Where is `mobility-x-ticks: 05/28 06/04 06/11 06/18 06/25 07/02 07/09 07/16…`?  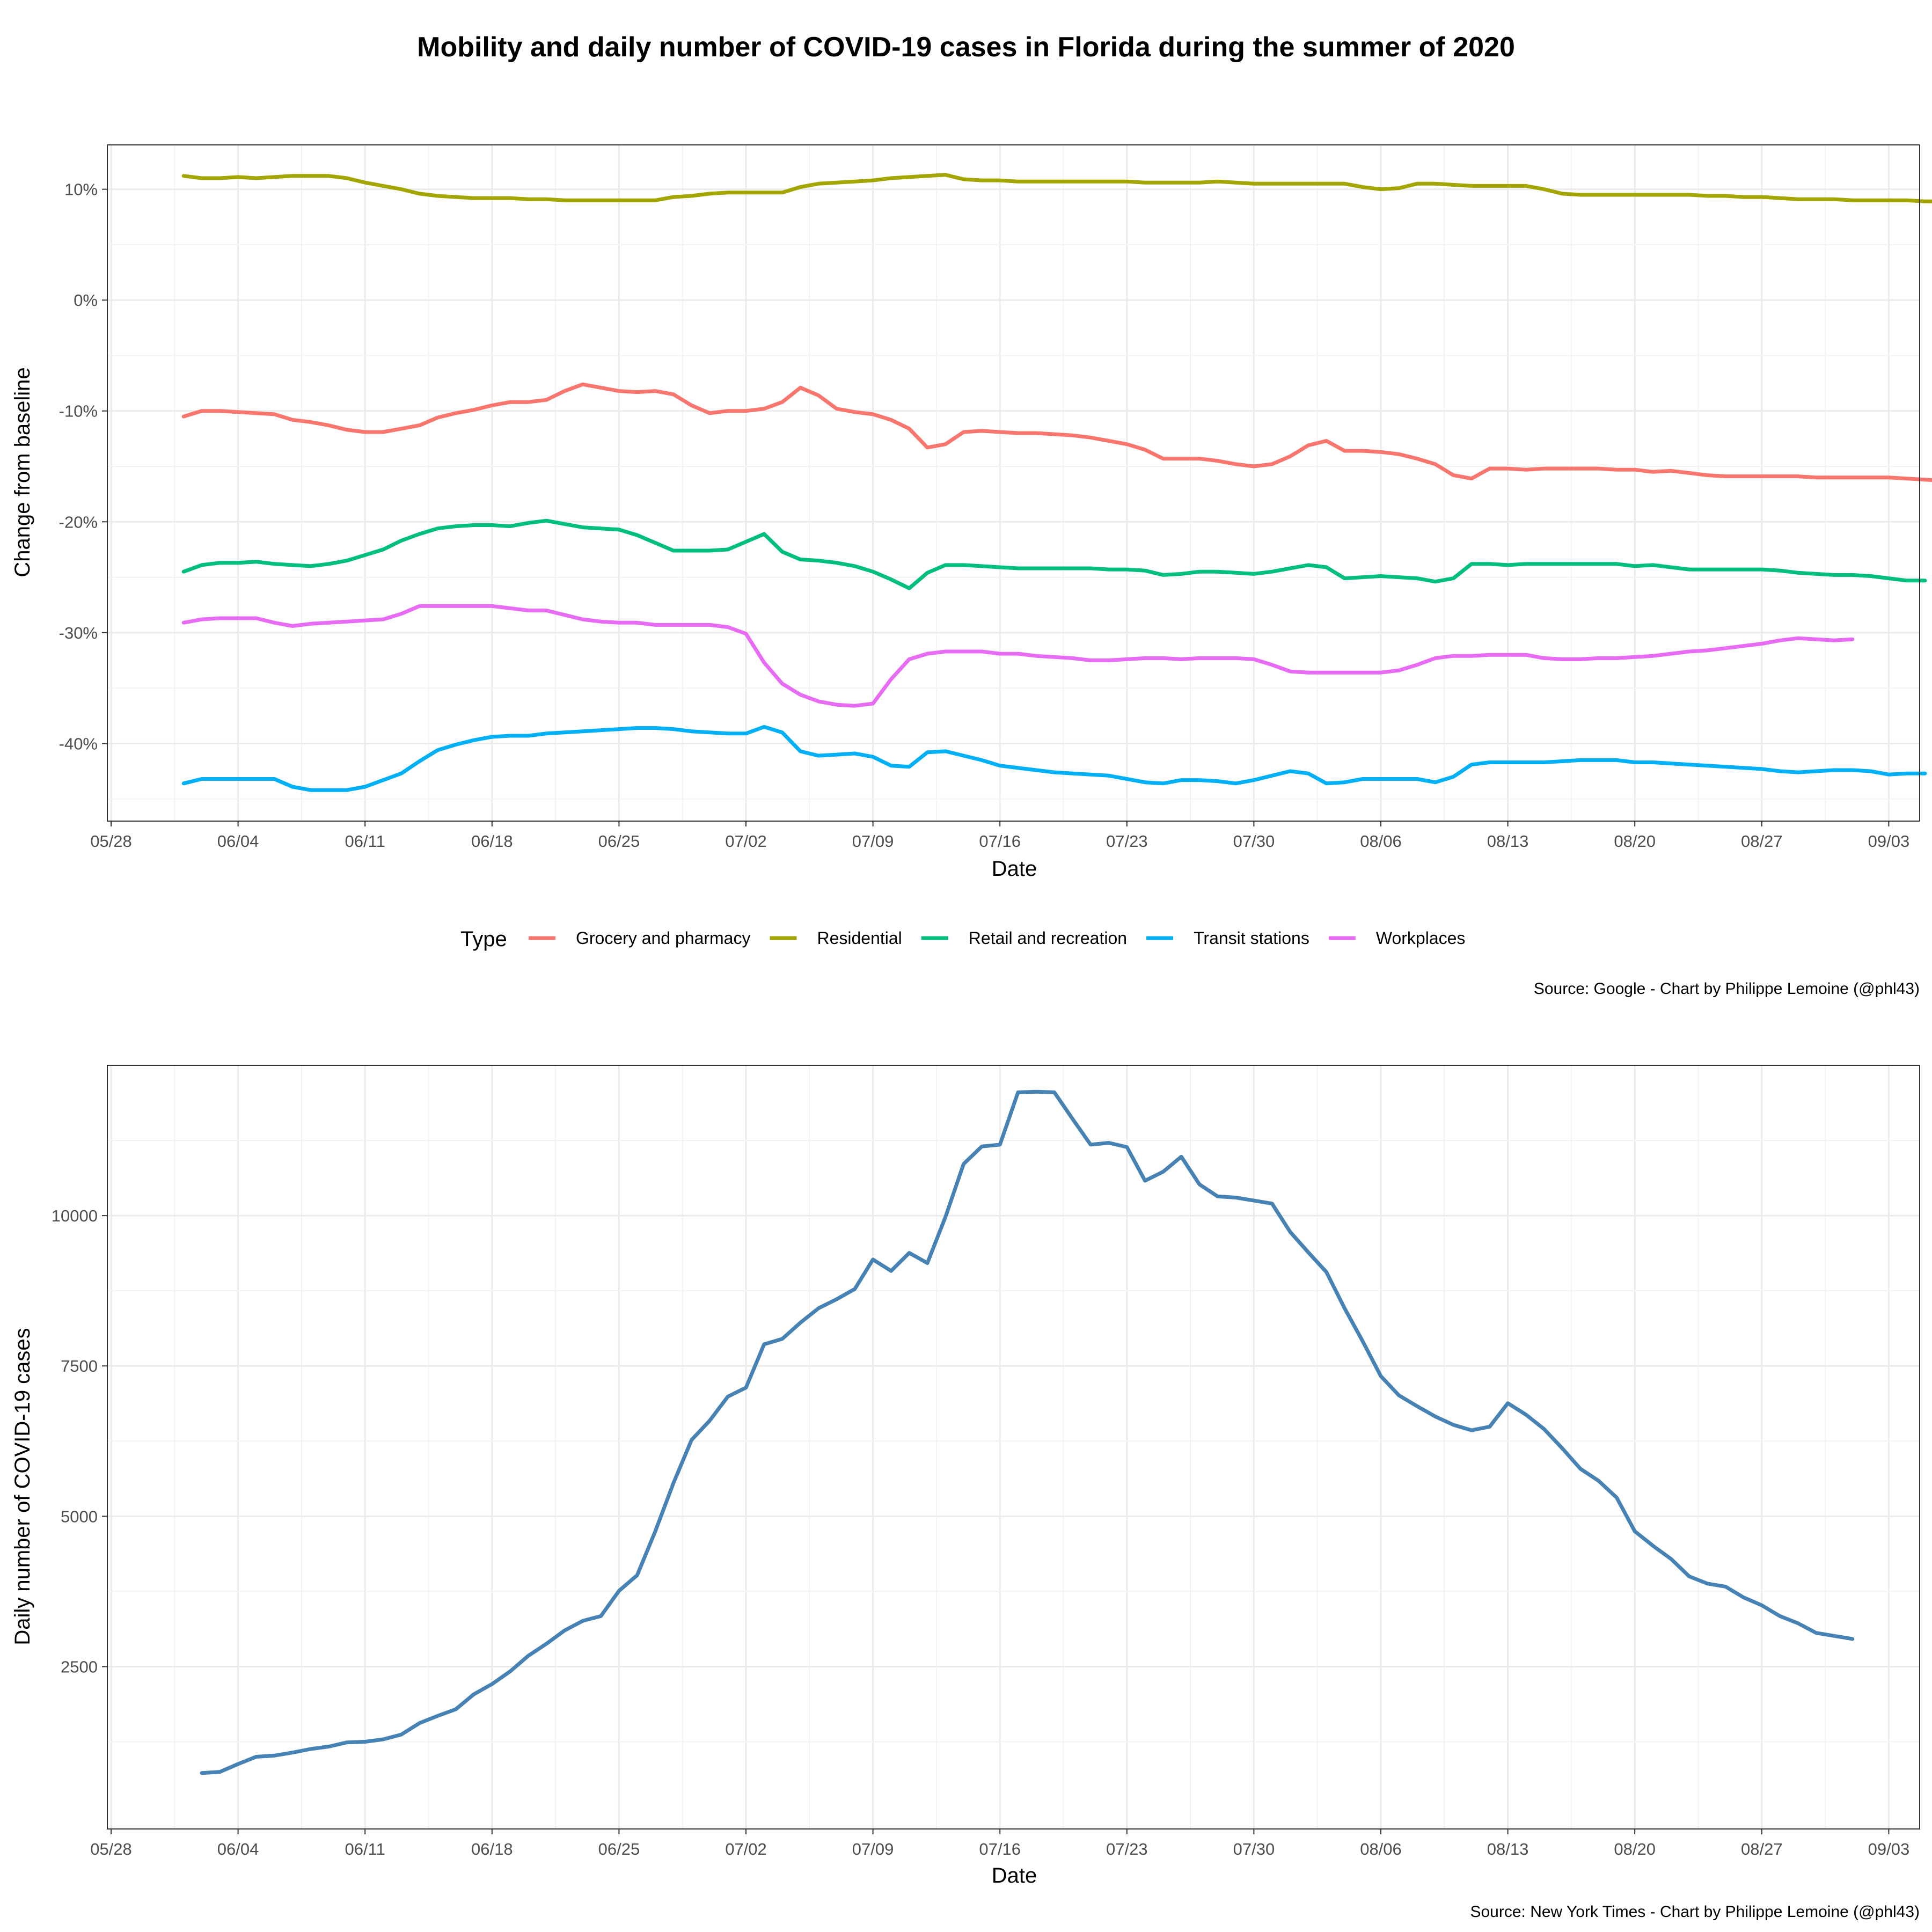
mobility-x-ticks: 05/28 06/04 06/11 06/18 06/25 07/02 07/09 07/16… is located at coordinates (999, 836).